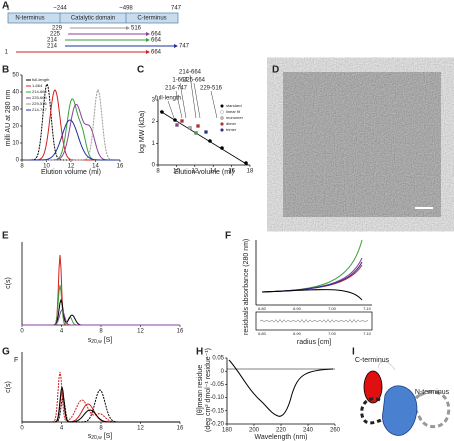 The width and height of the screenshot is (454, 441). I want to click on position-label: 747, so click(176, 9).